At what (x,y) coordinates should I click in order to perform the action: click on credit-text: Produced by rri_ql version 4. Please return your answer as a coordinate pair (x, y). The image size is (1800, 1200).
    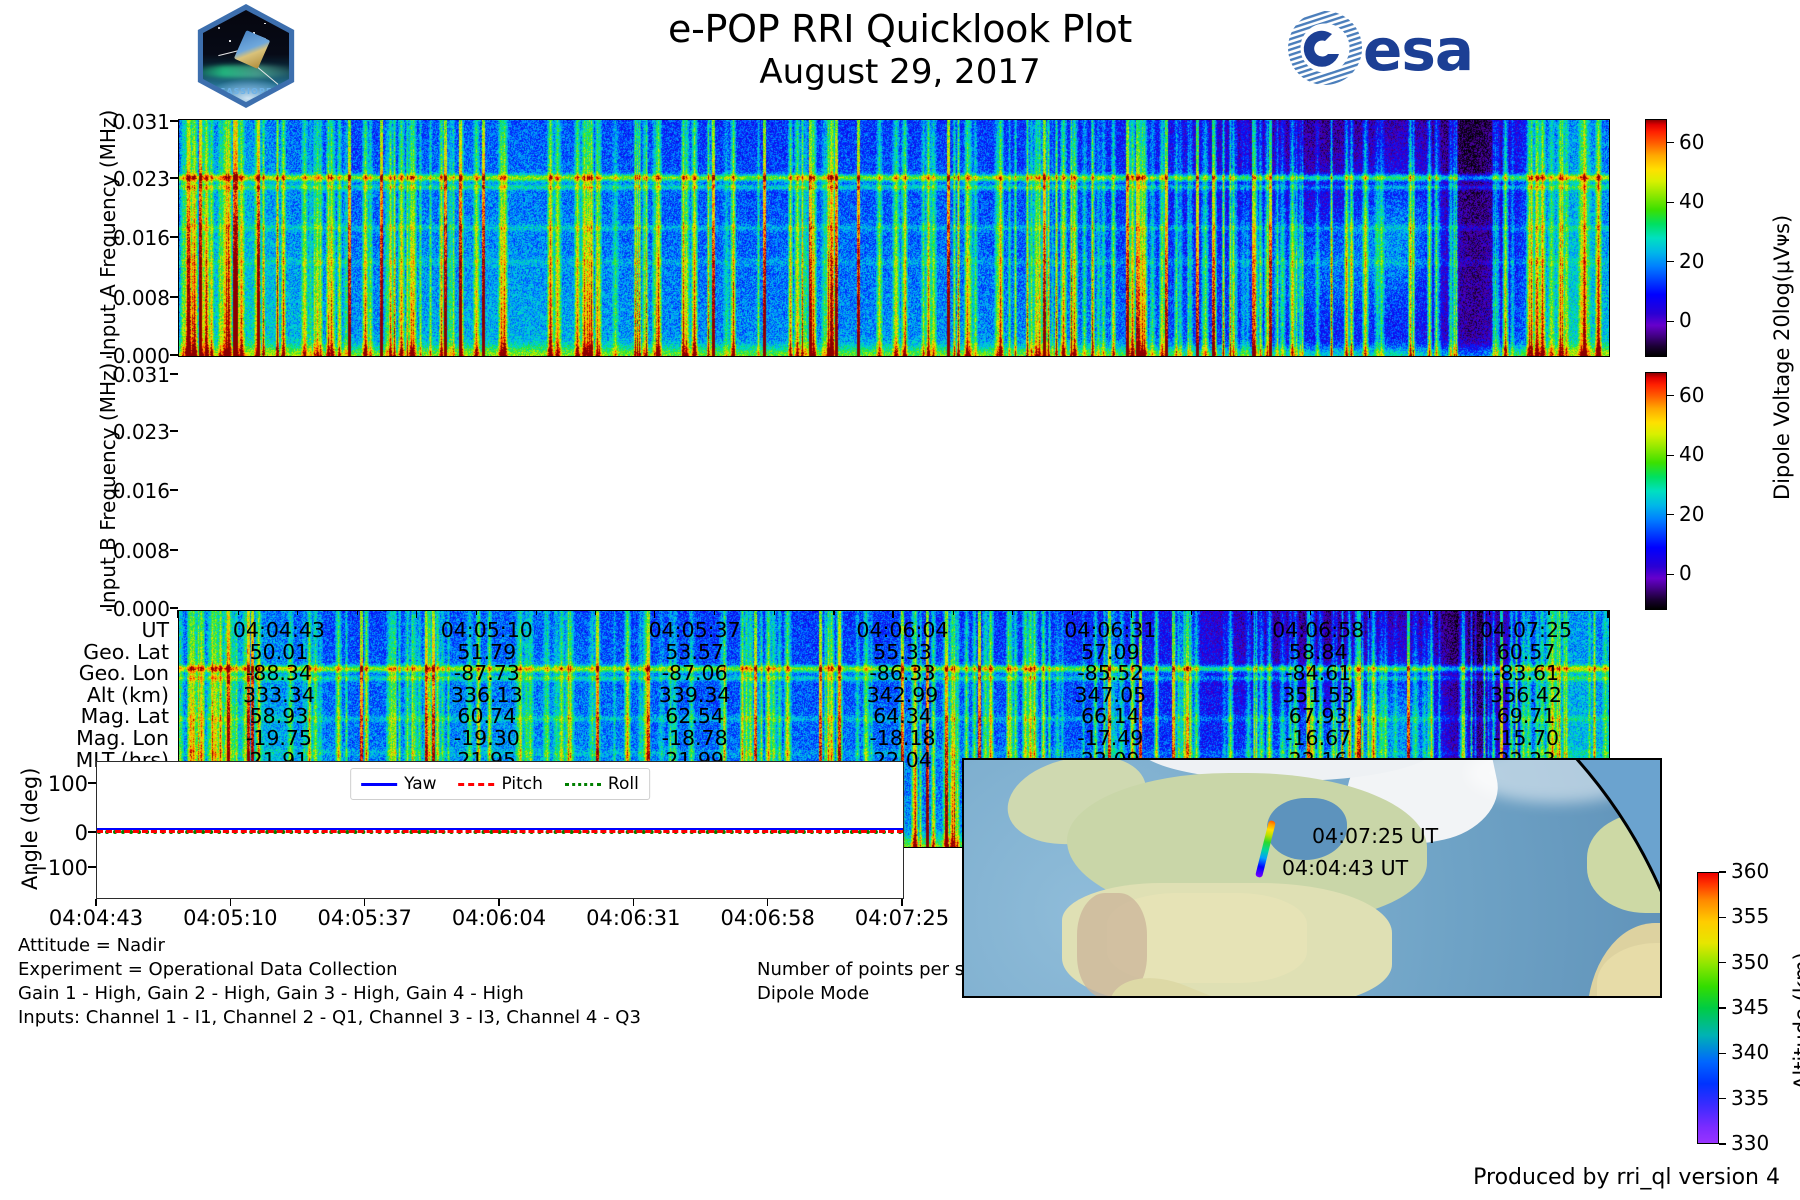
    Looking at the image, I should click on (1626, 1177).